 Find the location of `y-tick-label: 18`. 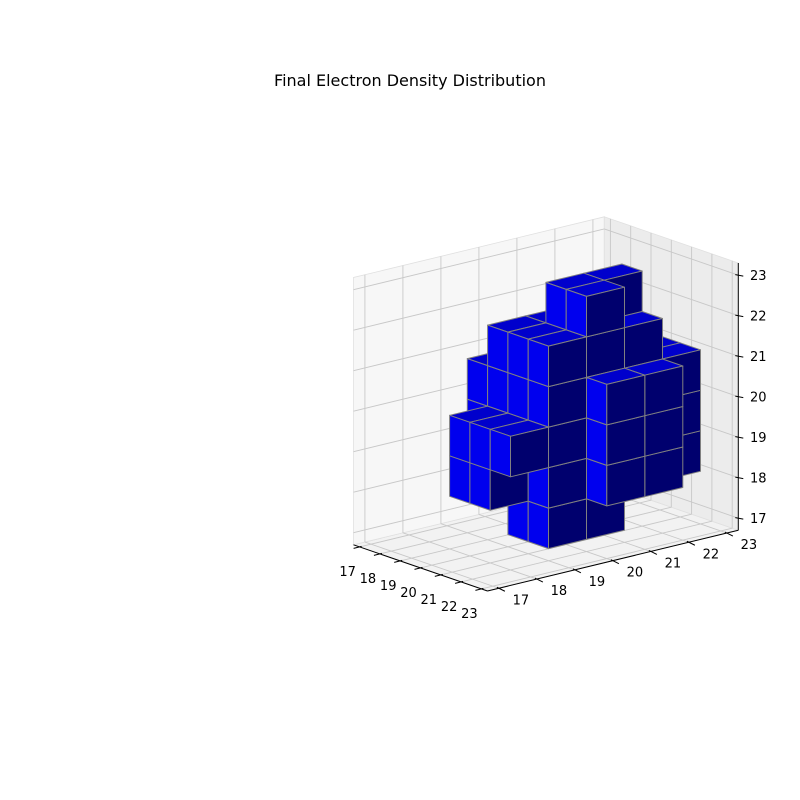

y-tick-label: 18 is located at coordinates (559, 591).